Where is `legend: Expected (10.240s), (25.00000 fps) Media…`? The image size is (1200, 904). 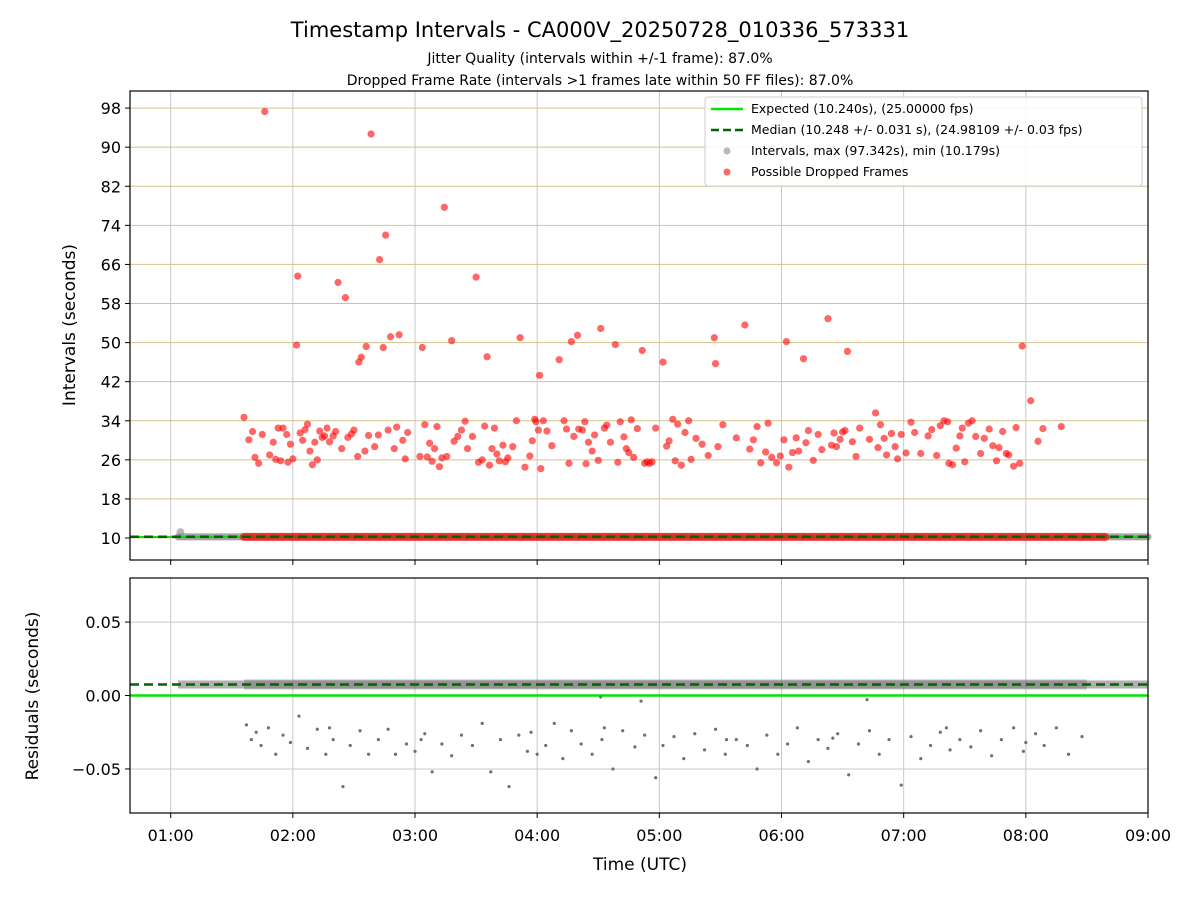
legend: Expected (10.240s), (25.00000 fps) Media… is located at coordinates (923, 141).